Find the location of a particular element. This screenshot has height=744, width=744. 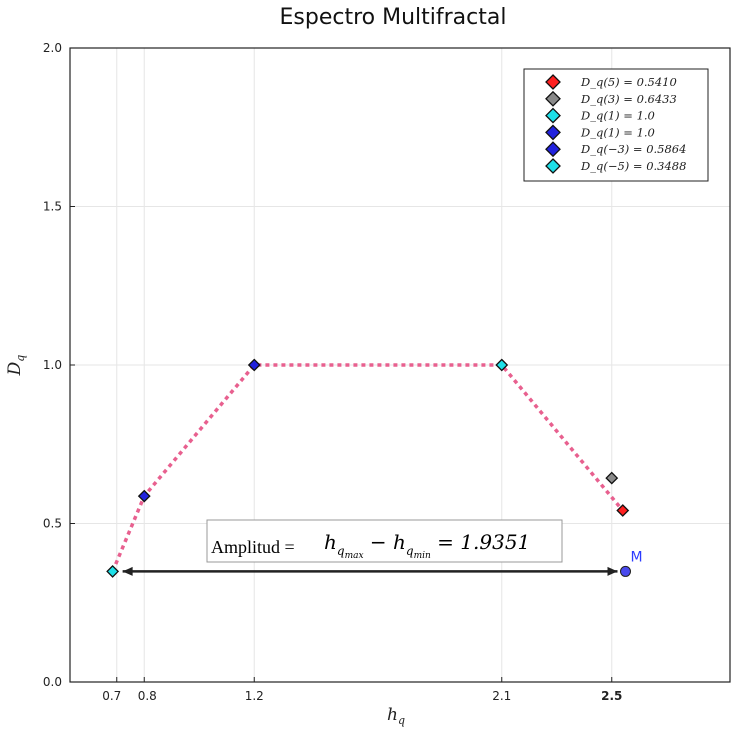

annotation-box is located at coordinates (384, 541).